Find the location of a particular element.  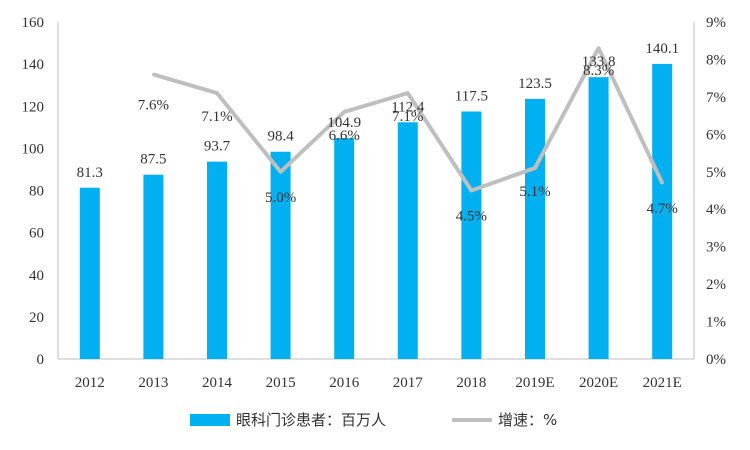

growth-value-label: 7.6% is located at coordinates (153, 105).